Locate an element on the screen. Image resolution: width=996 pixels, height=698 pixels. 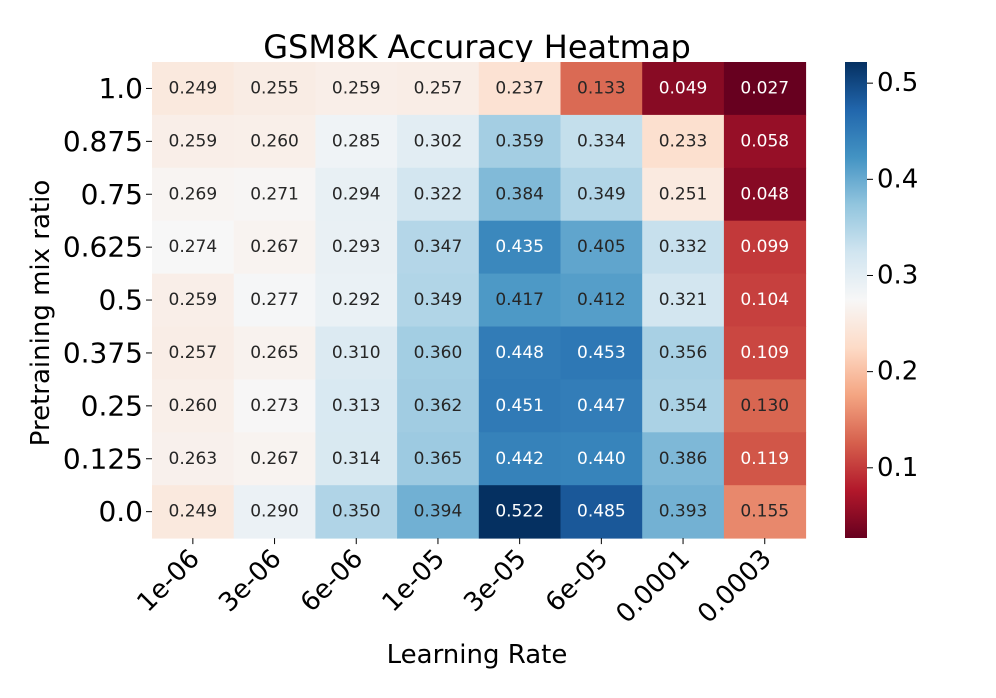
cell-value-label: 0.405 is located at coordinates (601, 247).